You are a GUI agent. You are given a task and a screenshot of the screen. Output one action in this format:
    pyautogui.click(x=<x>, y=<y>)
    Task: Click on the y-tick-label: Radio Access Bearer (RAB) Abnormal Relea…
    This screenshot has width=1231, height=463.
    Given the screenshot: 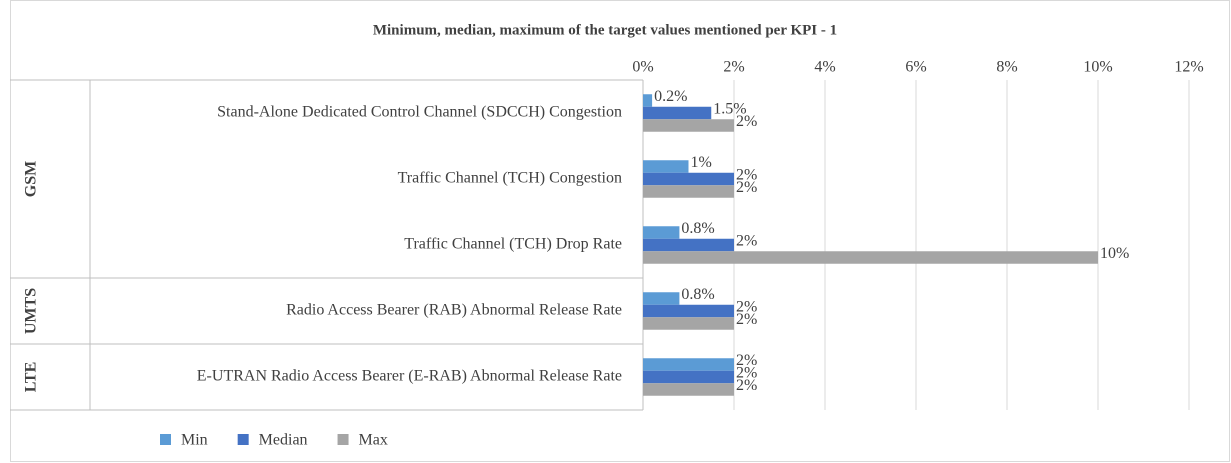 What is the action you would take?
    pyautogui.click(x=454, y=310)
    